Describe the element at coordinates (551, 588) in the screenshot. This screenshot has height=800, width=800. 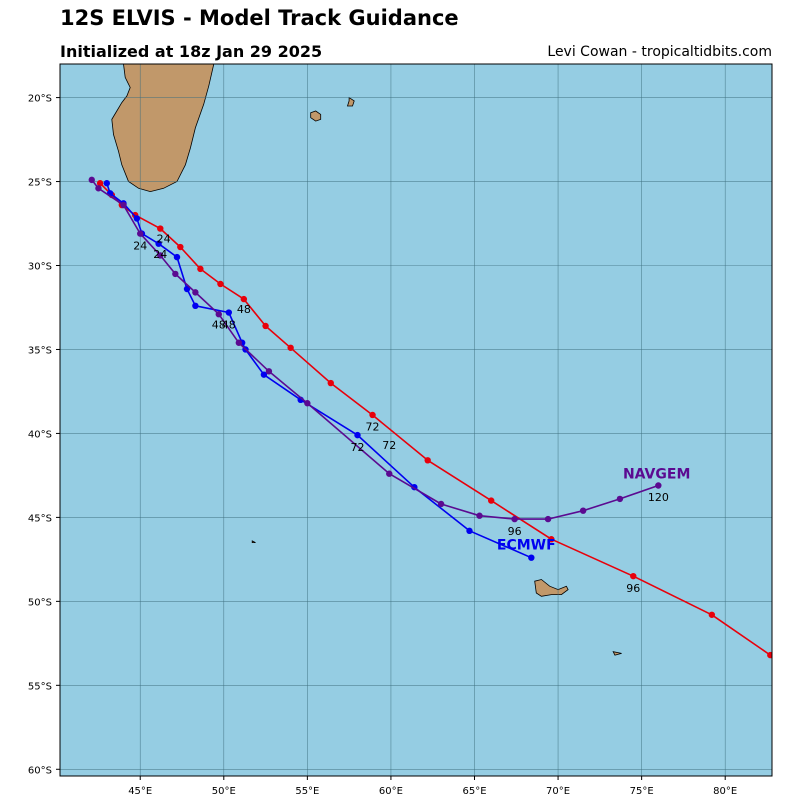
I see `land-kerguelen` at that location.